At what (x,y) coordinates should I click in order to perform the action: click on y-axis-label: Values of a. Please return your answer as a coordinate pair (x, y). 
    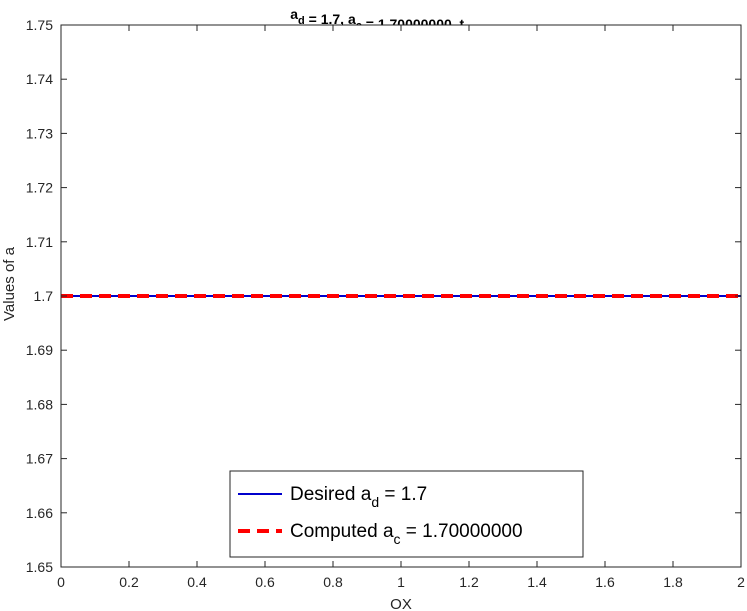
    Looking at the image, I should click on (9, 283).